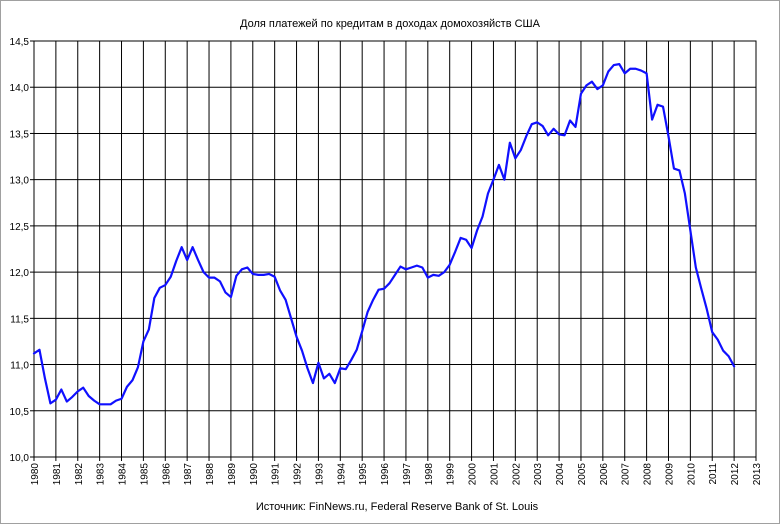 Image resolution: width=780 pixels, height=524 pixels. What do you see at coordinates (20, 227) in the screenshot?
I see `y-tick-label: 12,5` at bounding box center [20, 227].